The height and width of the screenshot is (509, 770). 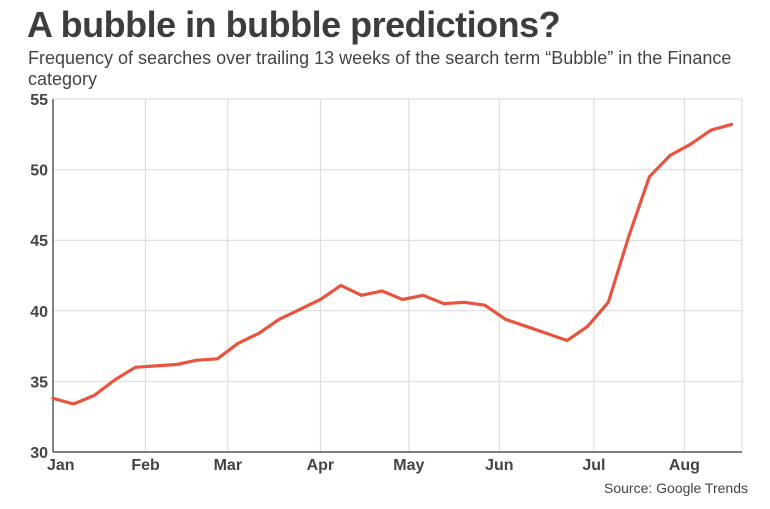 What do you see at coordinates (499, 465) in the screenshot?
I see `x-tick-label: Jun` at bounding box center [499, 465].